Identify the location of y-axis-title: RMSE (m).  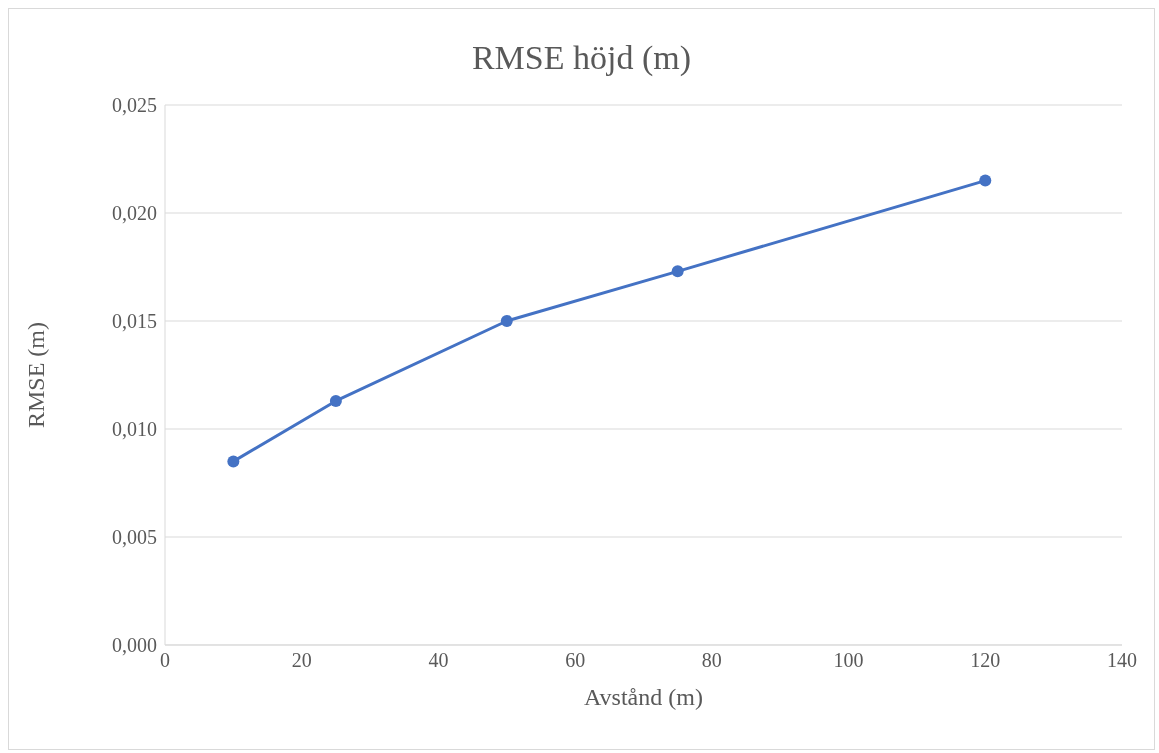
(35, 375).